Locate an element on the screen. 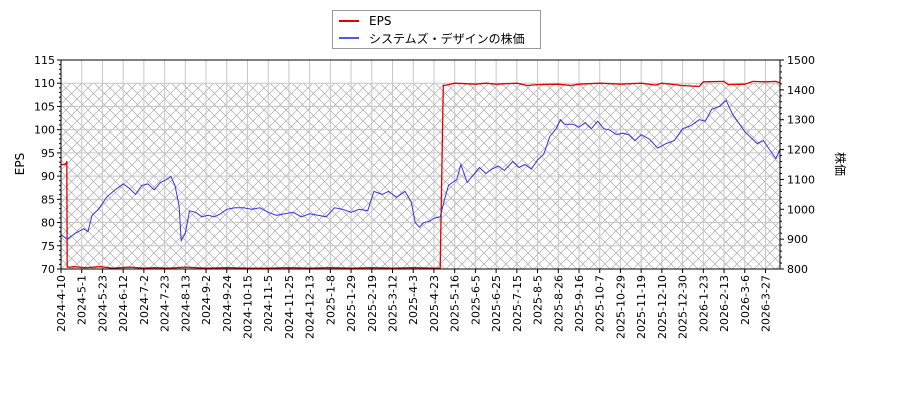 The image size is (900, 400). x-tick-label: 2024-5-1 is located at coordinates (82, 300).